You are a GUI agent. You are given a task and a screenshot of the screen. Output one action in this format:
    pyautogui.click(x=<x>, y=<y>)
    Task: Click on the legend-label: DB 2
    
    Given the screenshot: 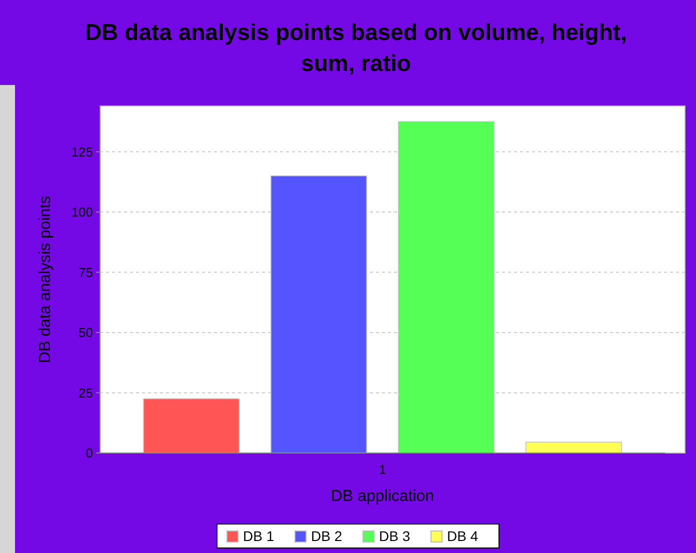 What is the action you would take?
    pyautogui.click(x=326, y=536)
    